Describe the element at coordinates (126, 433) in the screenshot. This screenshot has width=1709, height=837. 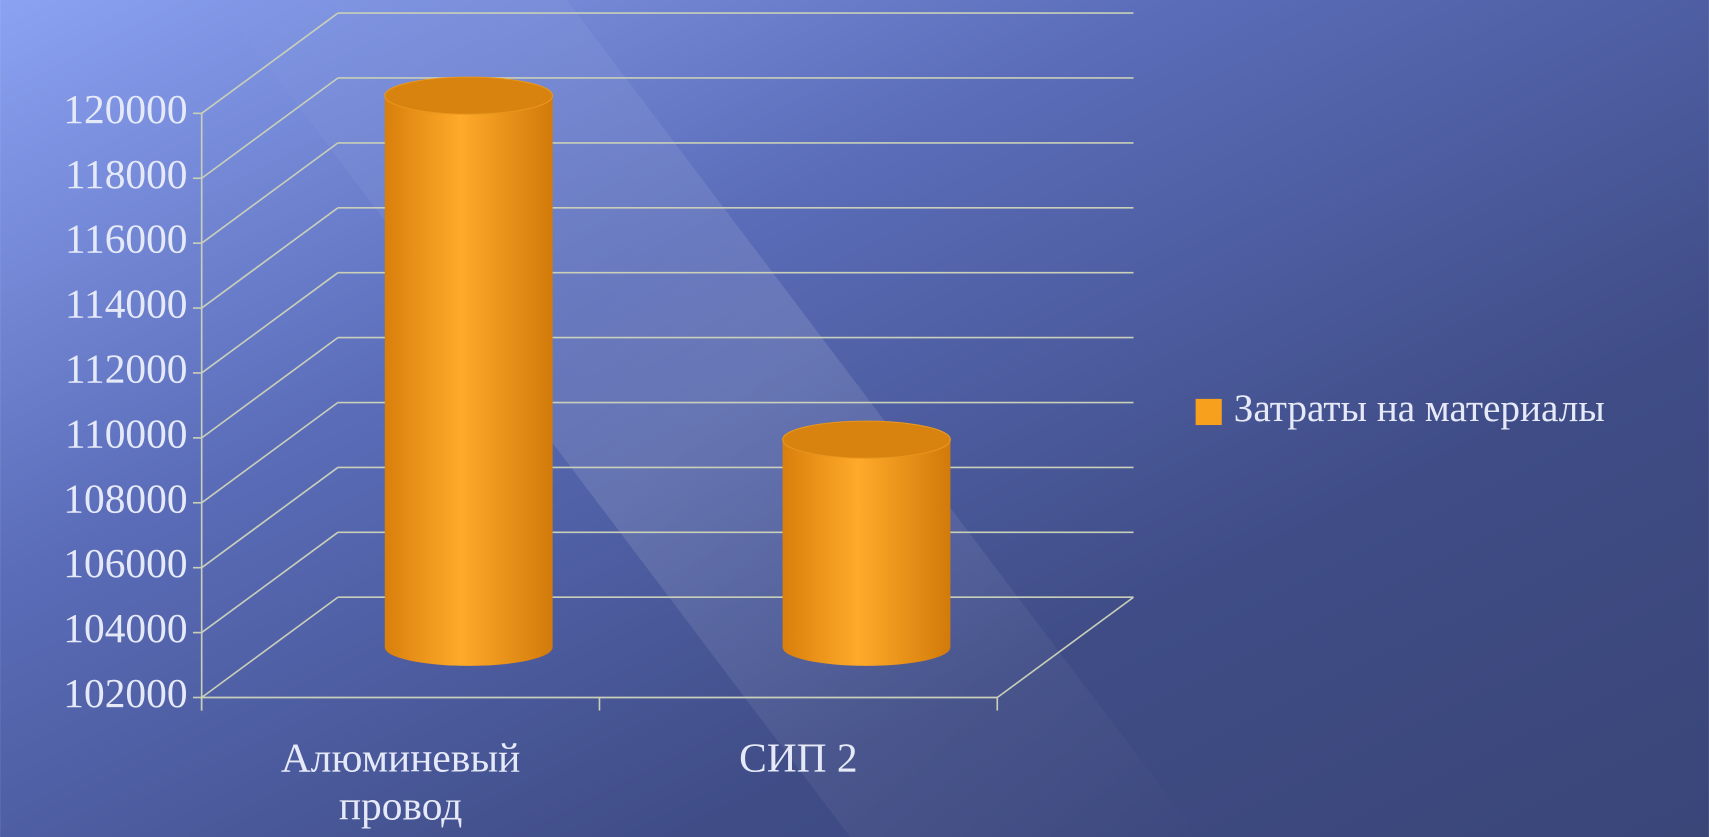
I see `y-tick-label: 110000` at that location.